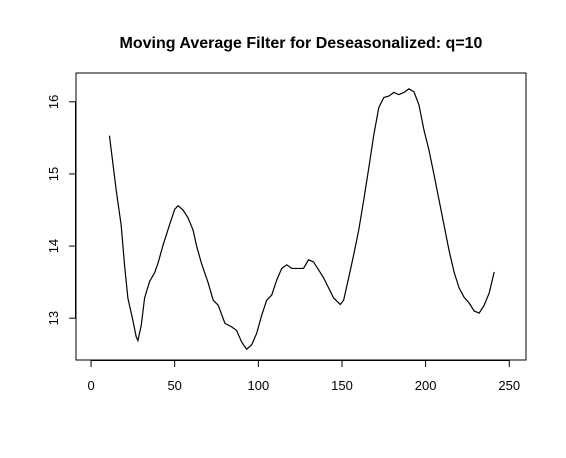  Describe the element at coordinates (174, 385) in the screenshot. I see `x-tick-label: 50` at that location.